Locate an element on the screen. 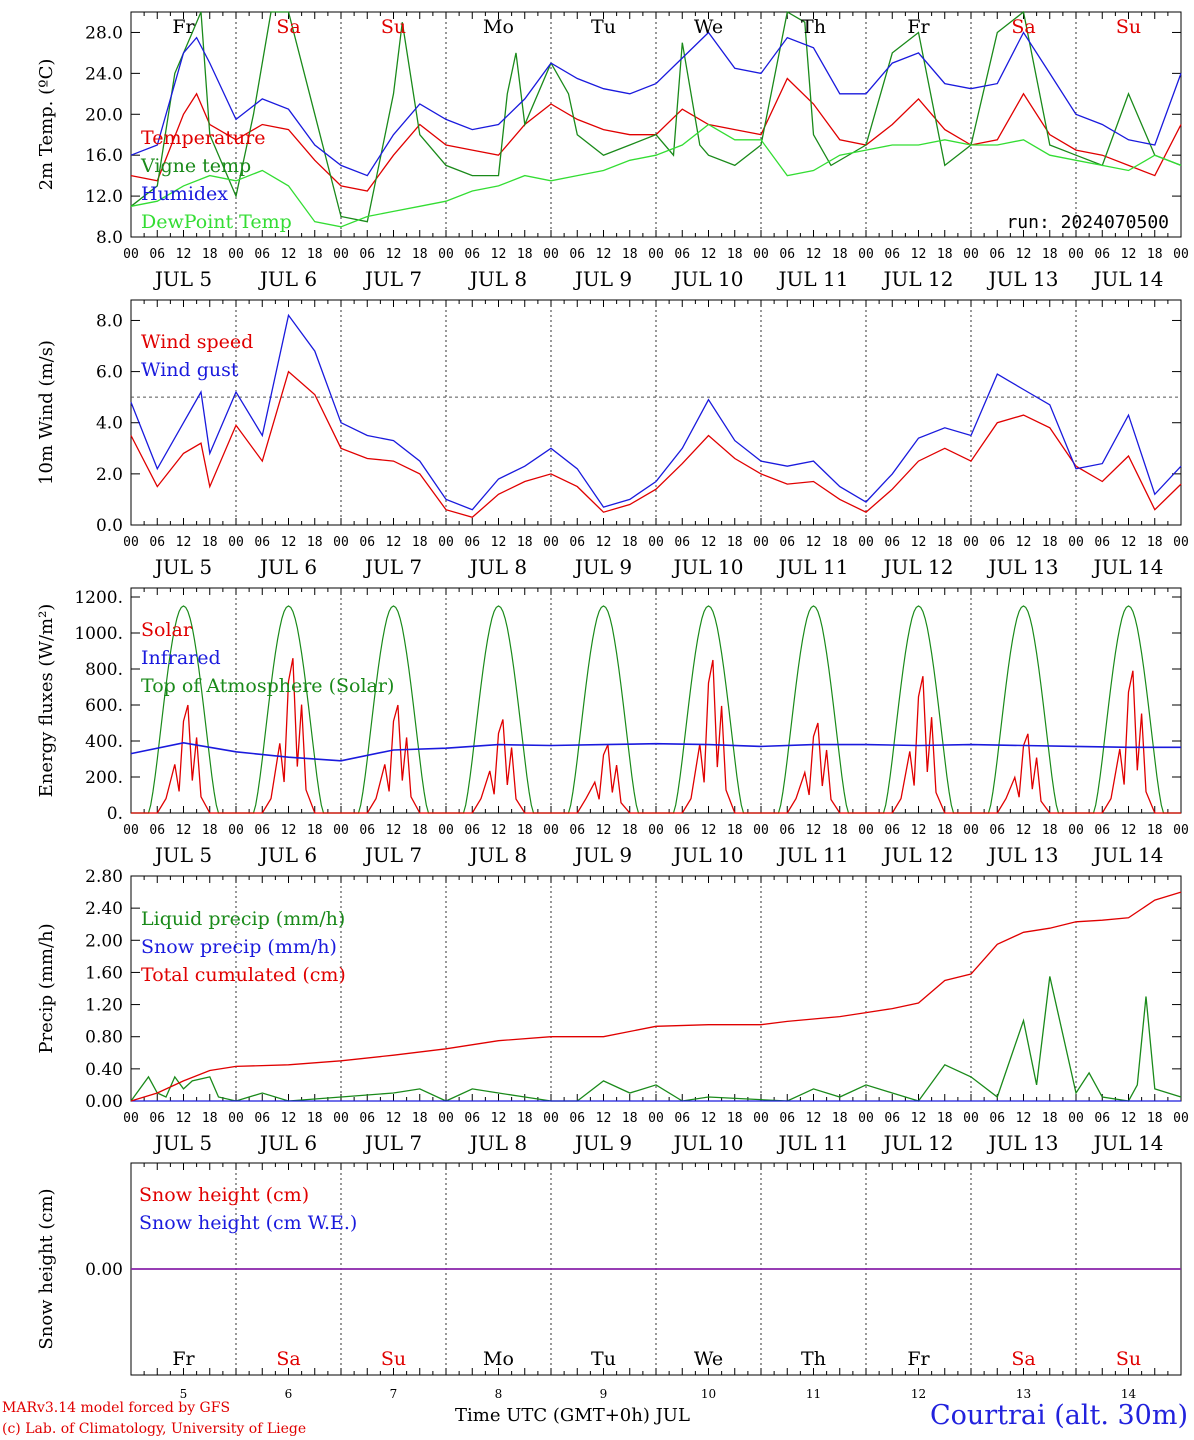 The height and width of the screenshot is (1440, 1194). y-tick-label: 12.0 is located at coordinates (104, 197).